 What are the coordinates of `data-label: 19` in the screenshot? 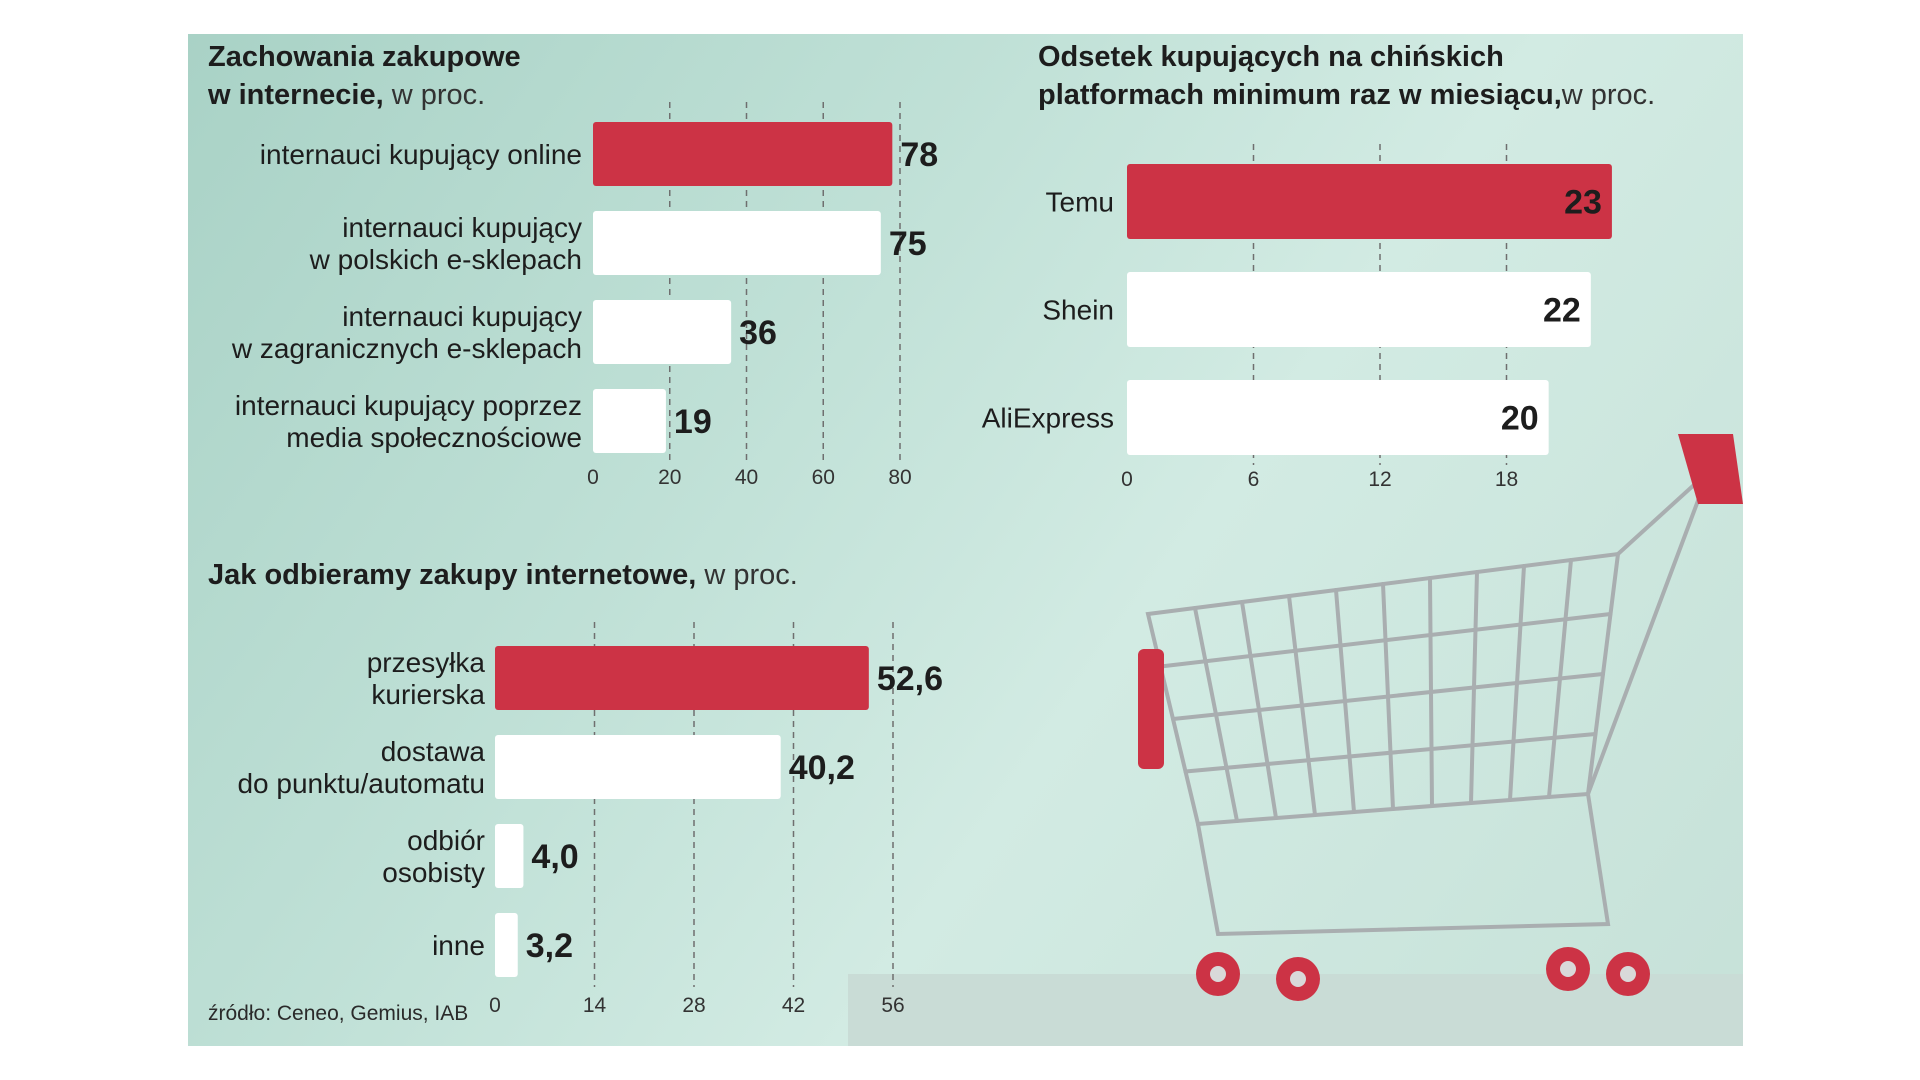 It's located at (693, 422).